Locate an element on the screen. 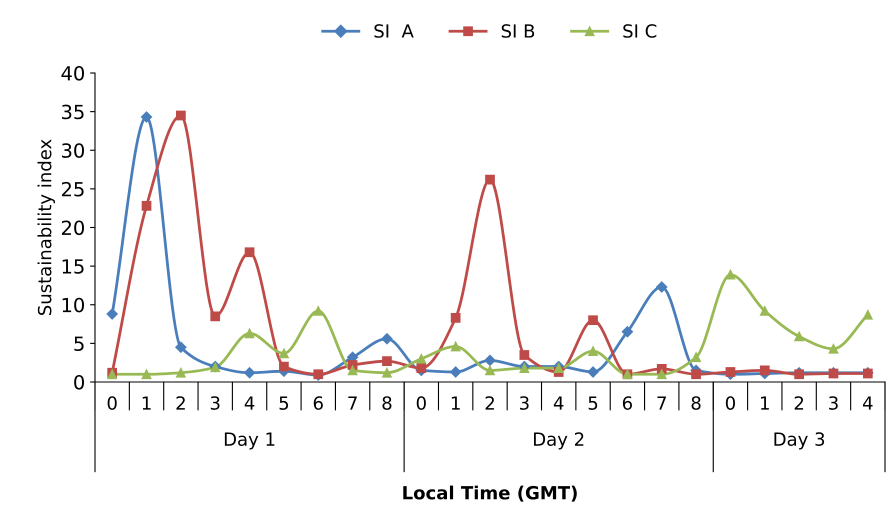 Image resolution: width=894 pixels, height=519 pixels. y-tick-label: 25 is located at coordinates (73, 189).